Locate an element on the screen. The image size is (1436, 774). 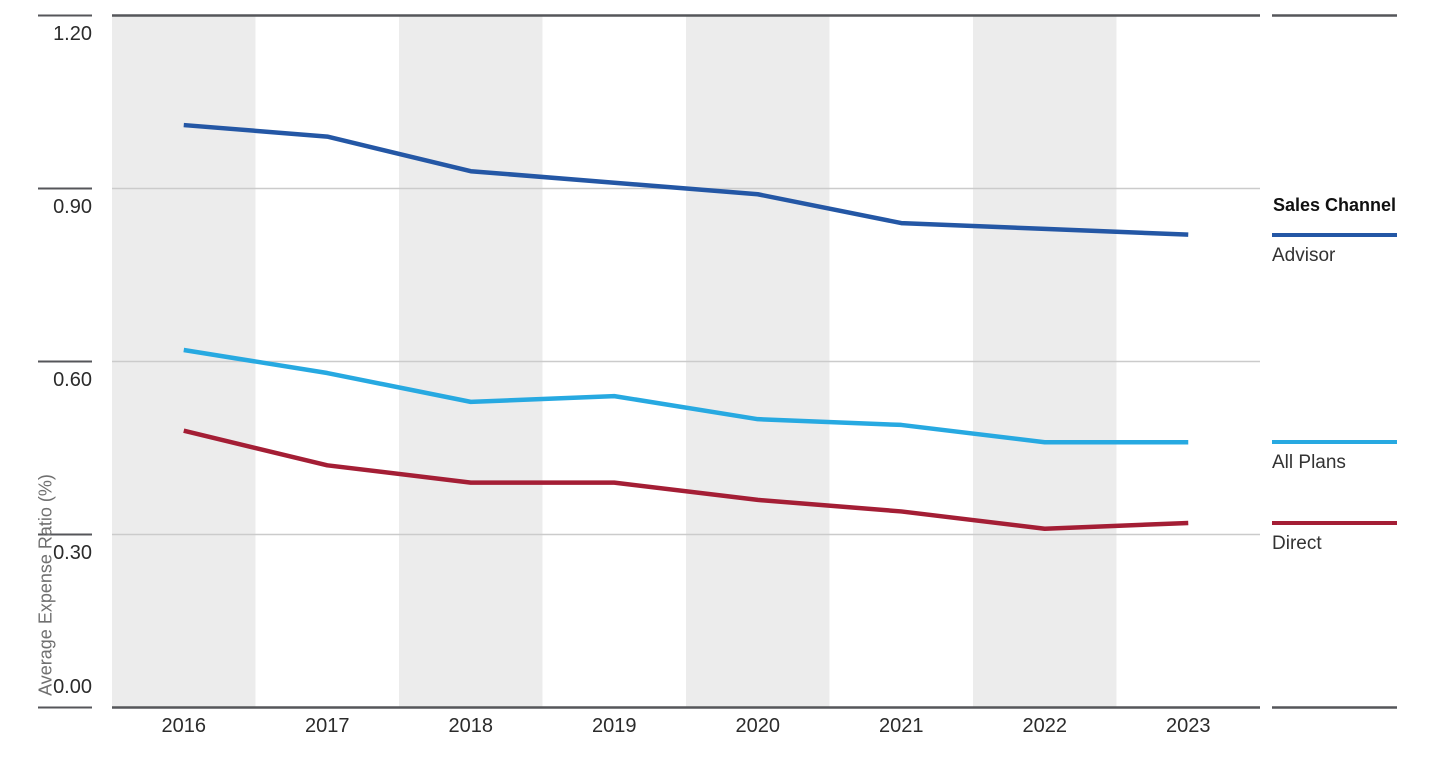
y-tick-label-1.20: 1.20 is located at coordinates (72, 34).